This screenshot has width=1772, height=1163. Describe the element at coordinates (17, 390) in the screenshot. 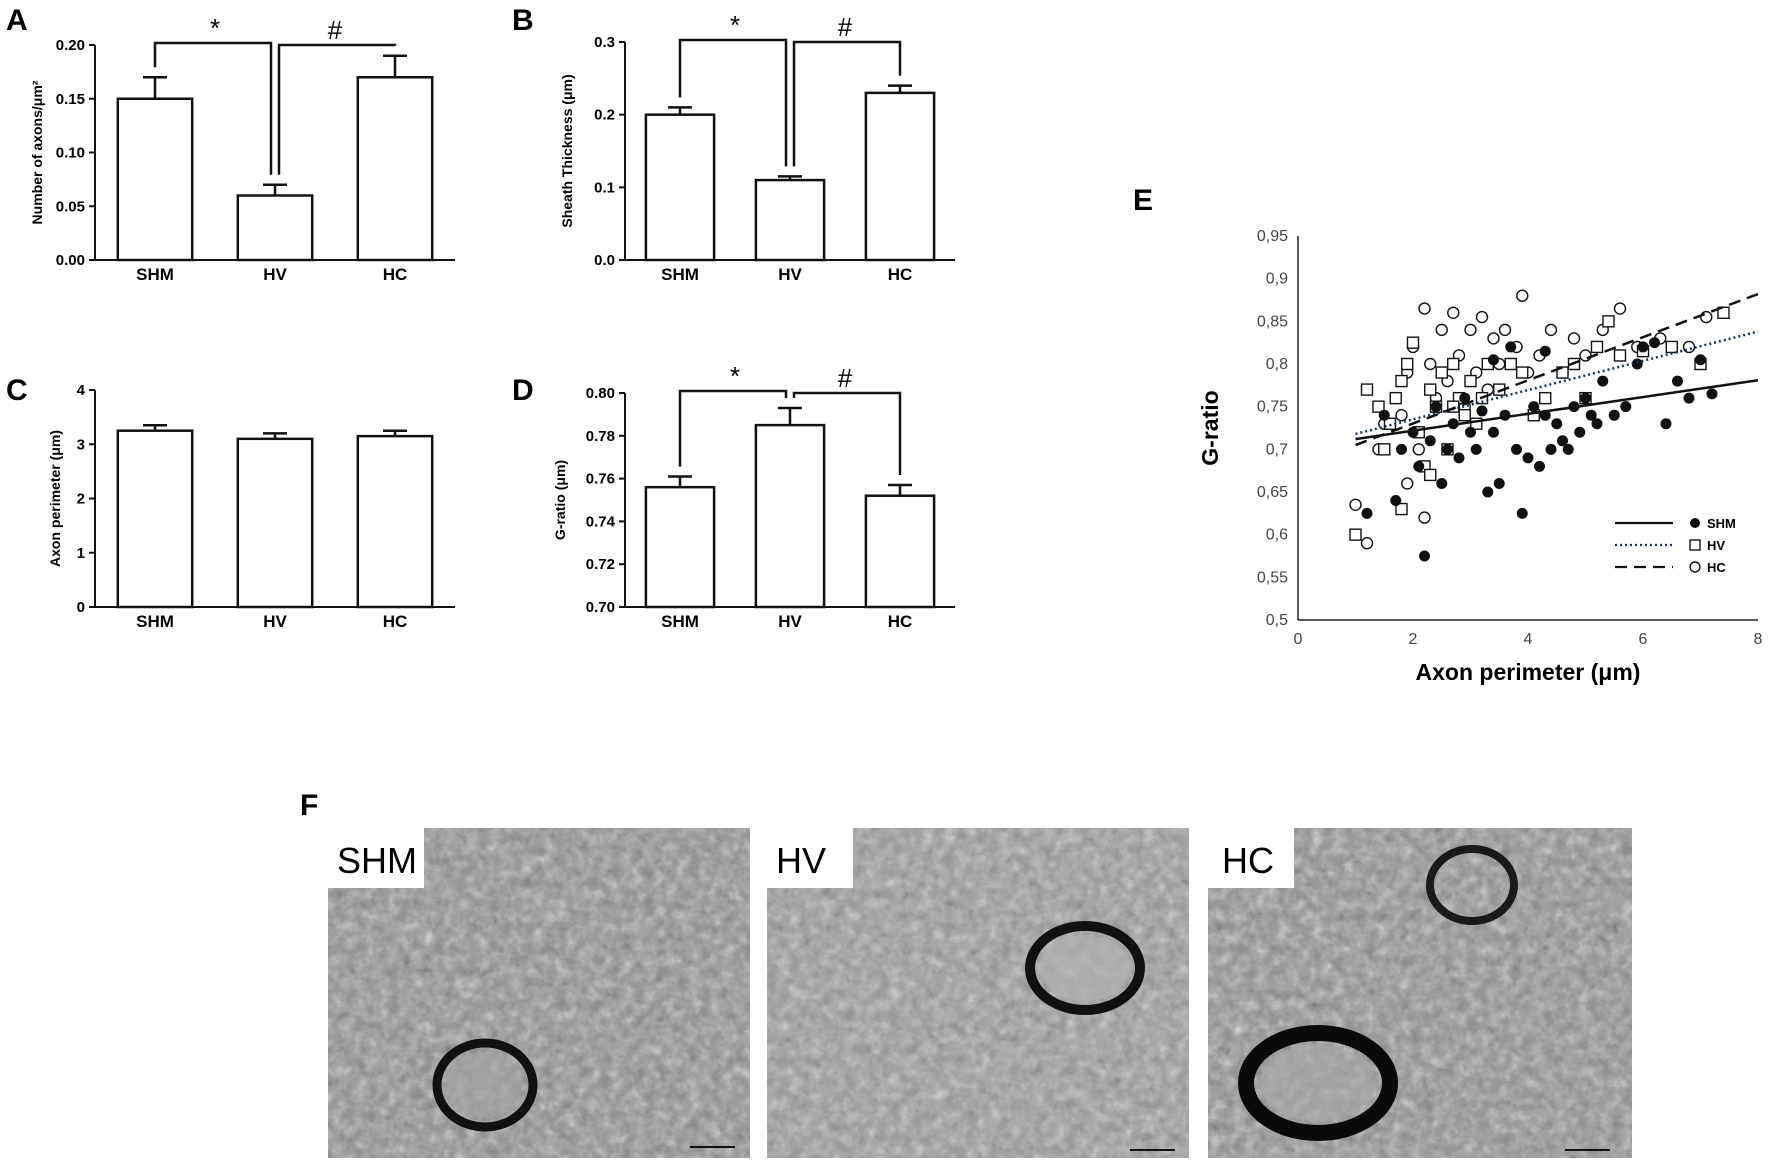

I see `panel-letter-c: C` at that location.